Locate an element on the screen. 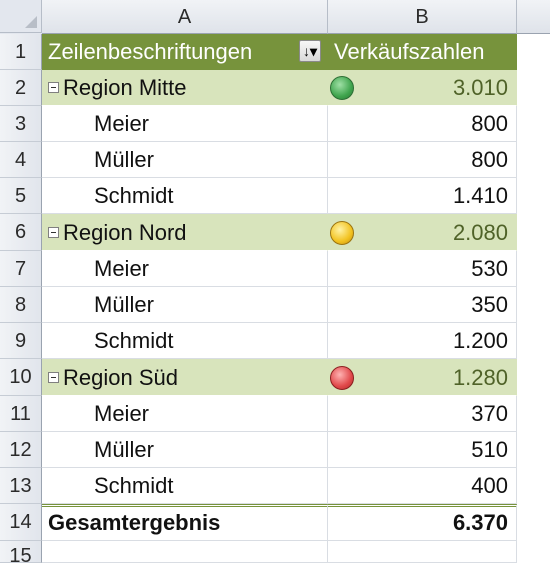 The height and width of the screenshot is (571, 550). row-header-2: 2 is located at coordinates (21, 88).